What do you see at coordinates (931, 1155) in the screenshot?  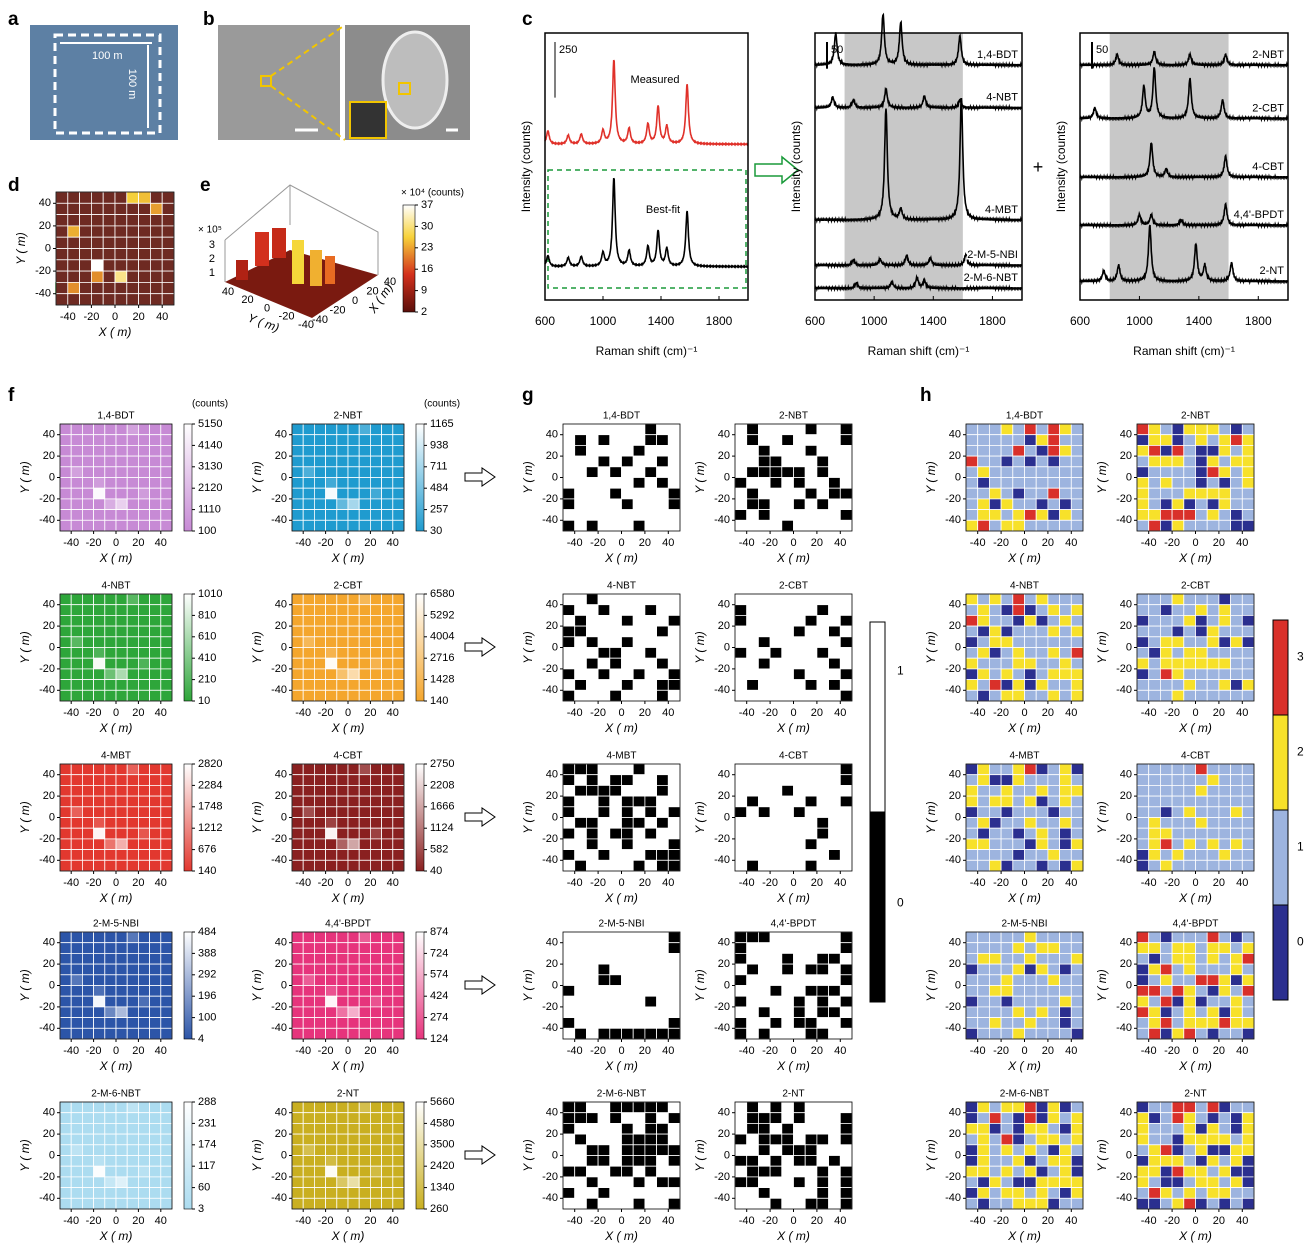 I see `y-axis-label: Y ( m)` at bounding box center [931, 1155].